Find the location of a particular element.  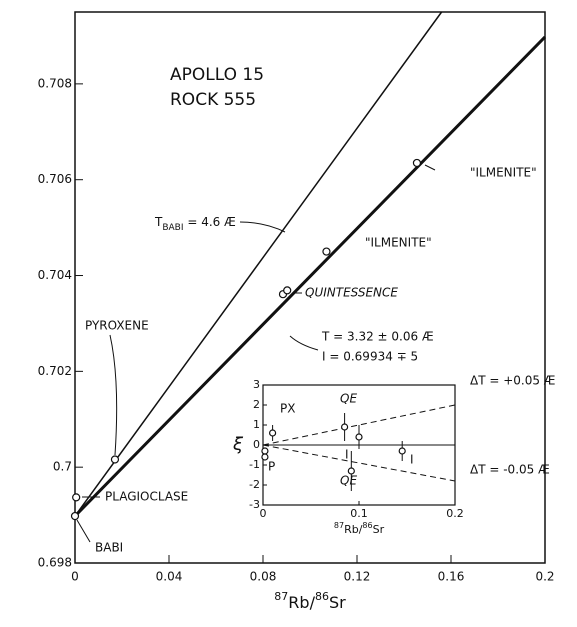

y-tick-label: -3 is located at coordinates (254, 504).